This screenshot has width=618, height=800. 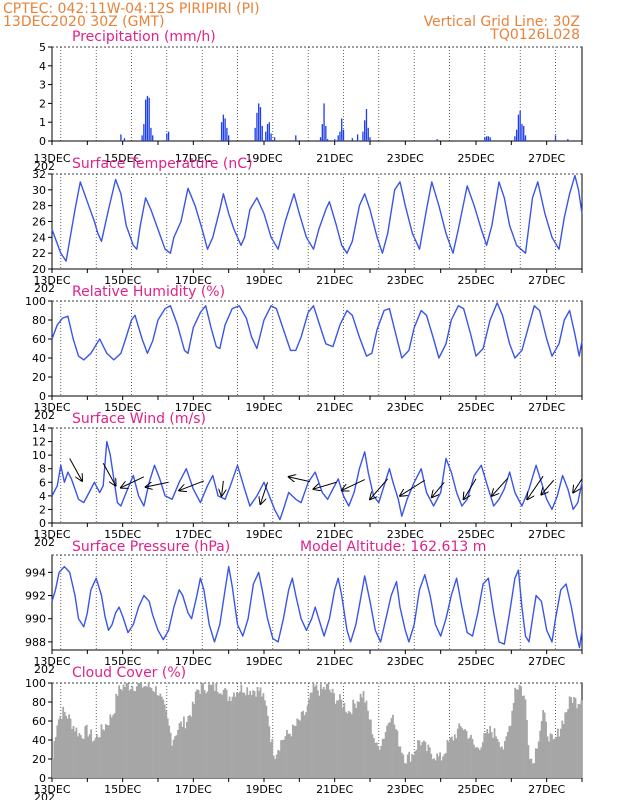 What do you see at coordinates (334, 661) in the screenshot?
I see `pres-xtick-label: 21DEC` at bounding box center [334, 661].